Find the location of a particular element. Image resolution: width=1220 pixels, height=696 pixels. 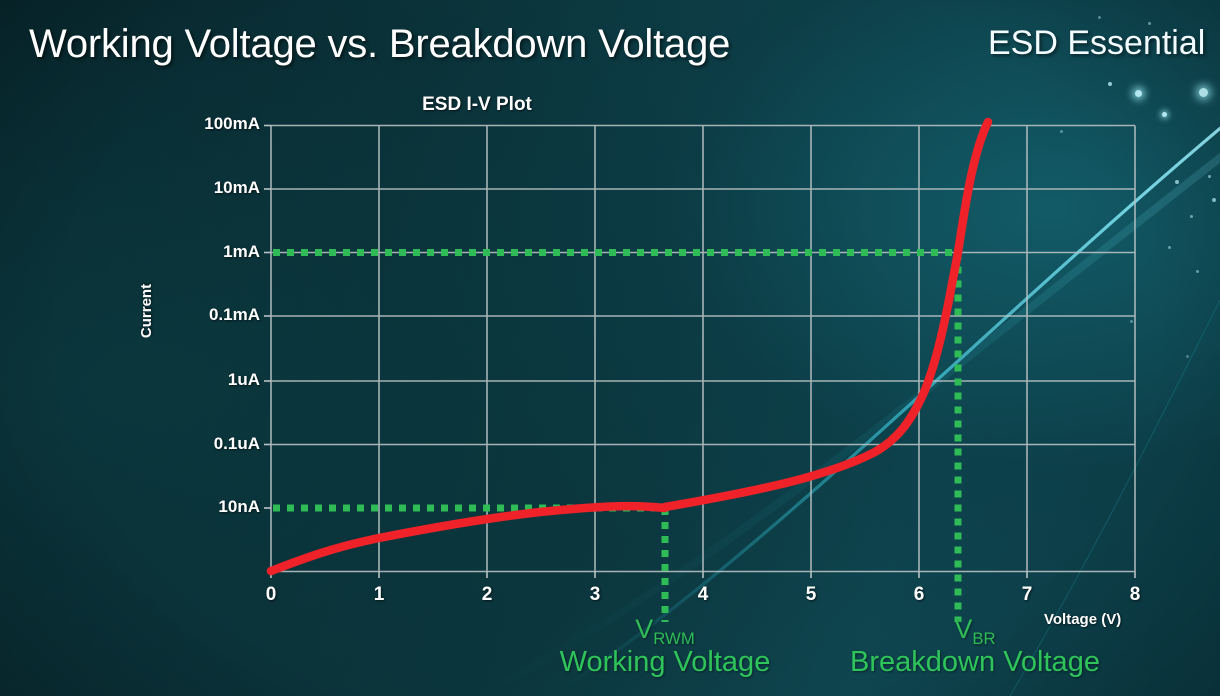

x-axis-label: Voltage (V) is located at coordinates (1083, 619).